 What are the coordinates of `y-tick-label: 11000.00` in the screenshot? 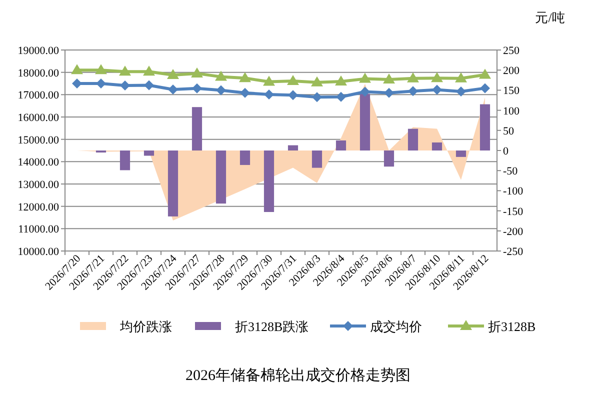 It's located at (39, 230).